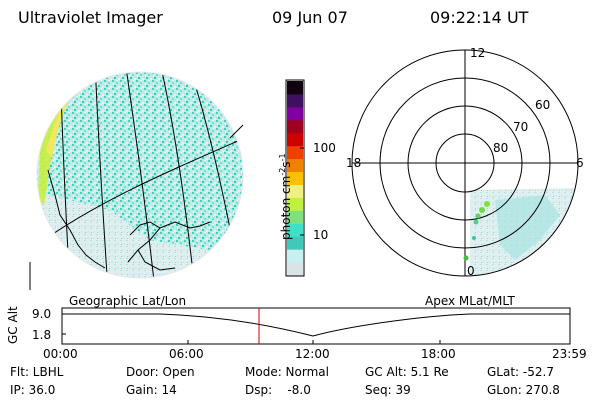 The height and width of the screenshot is (400, 600). Describe the element at coordinates (287, 372) in the screenshot. I see `info-mode: Mode: Normal` at that location.